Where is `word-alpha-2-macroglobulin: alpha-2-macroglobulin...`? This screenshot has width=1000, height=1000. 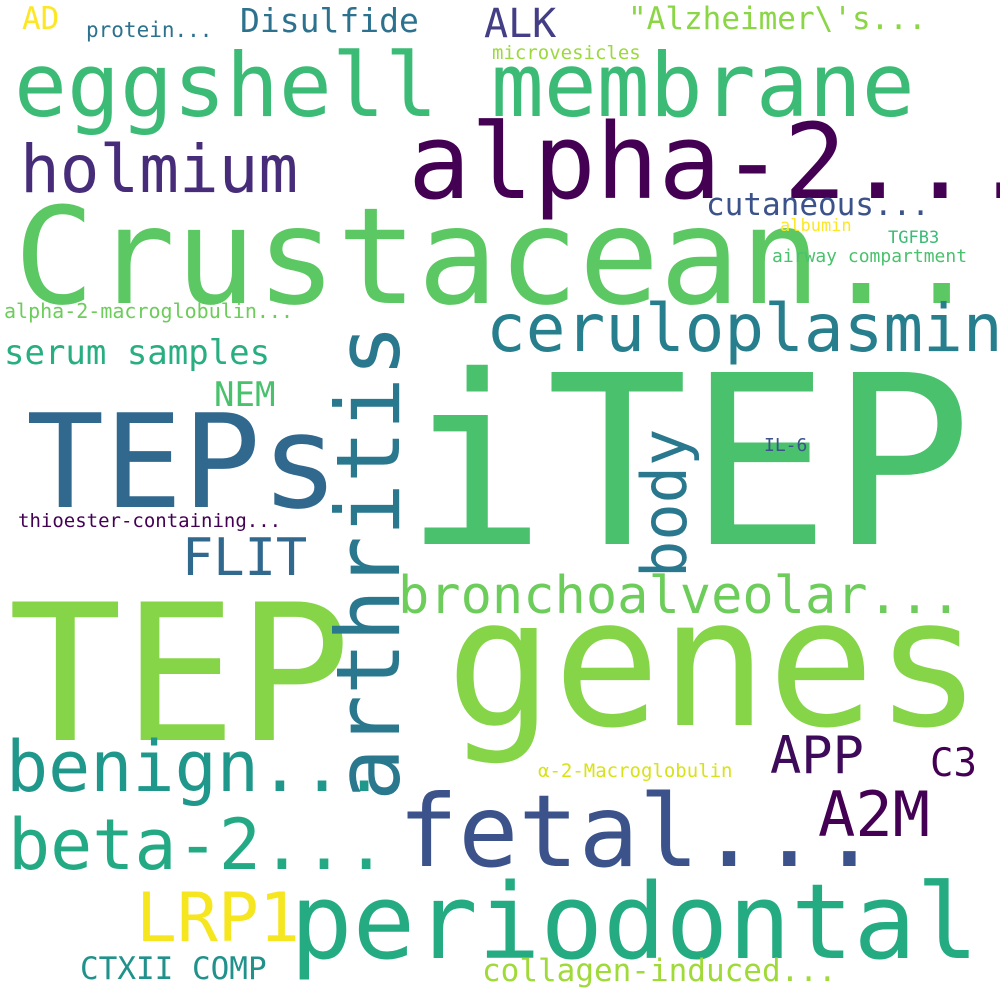
word-alpha-2-macroglobulin: alpha-2-macroglobulin... is located at coordinates (148, 311).